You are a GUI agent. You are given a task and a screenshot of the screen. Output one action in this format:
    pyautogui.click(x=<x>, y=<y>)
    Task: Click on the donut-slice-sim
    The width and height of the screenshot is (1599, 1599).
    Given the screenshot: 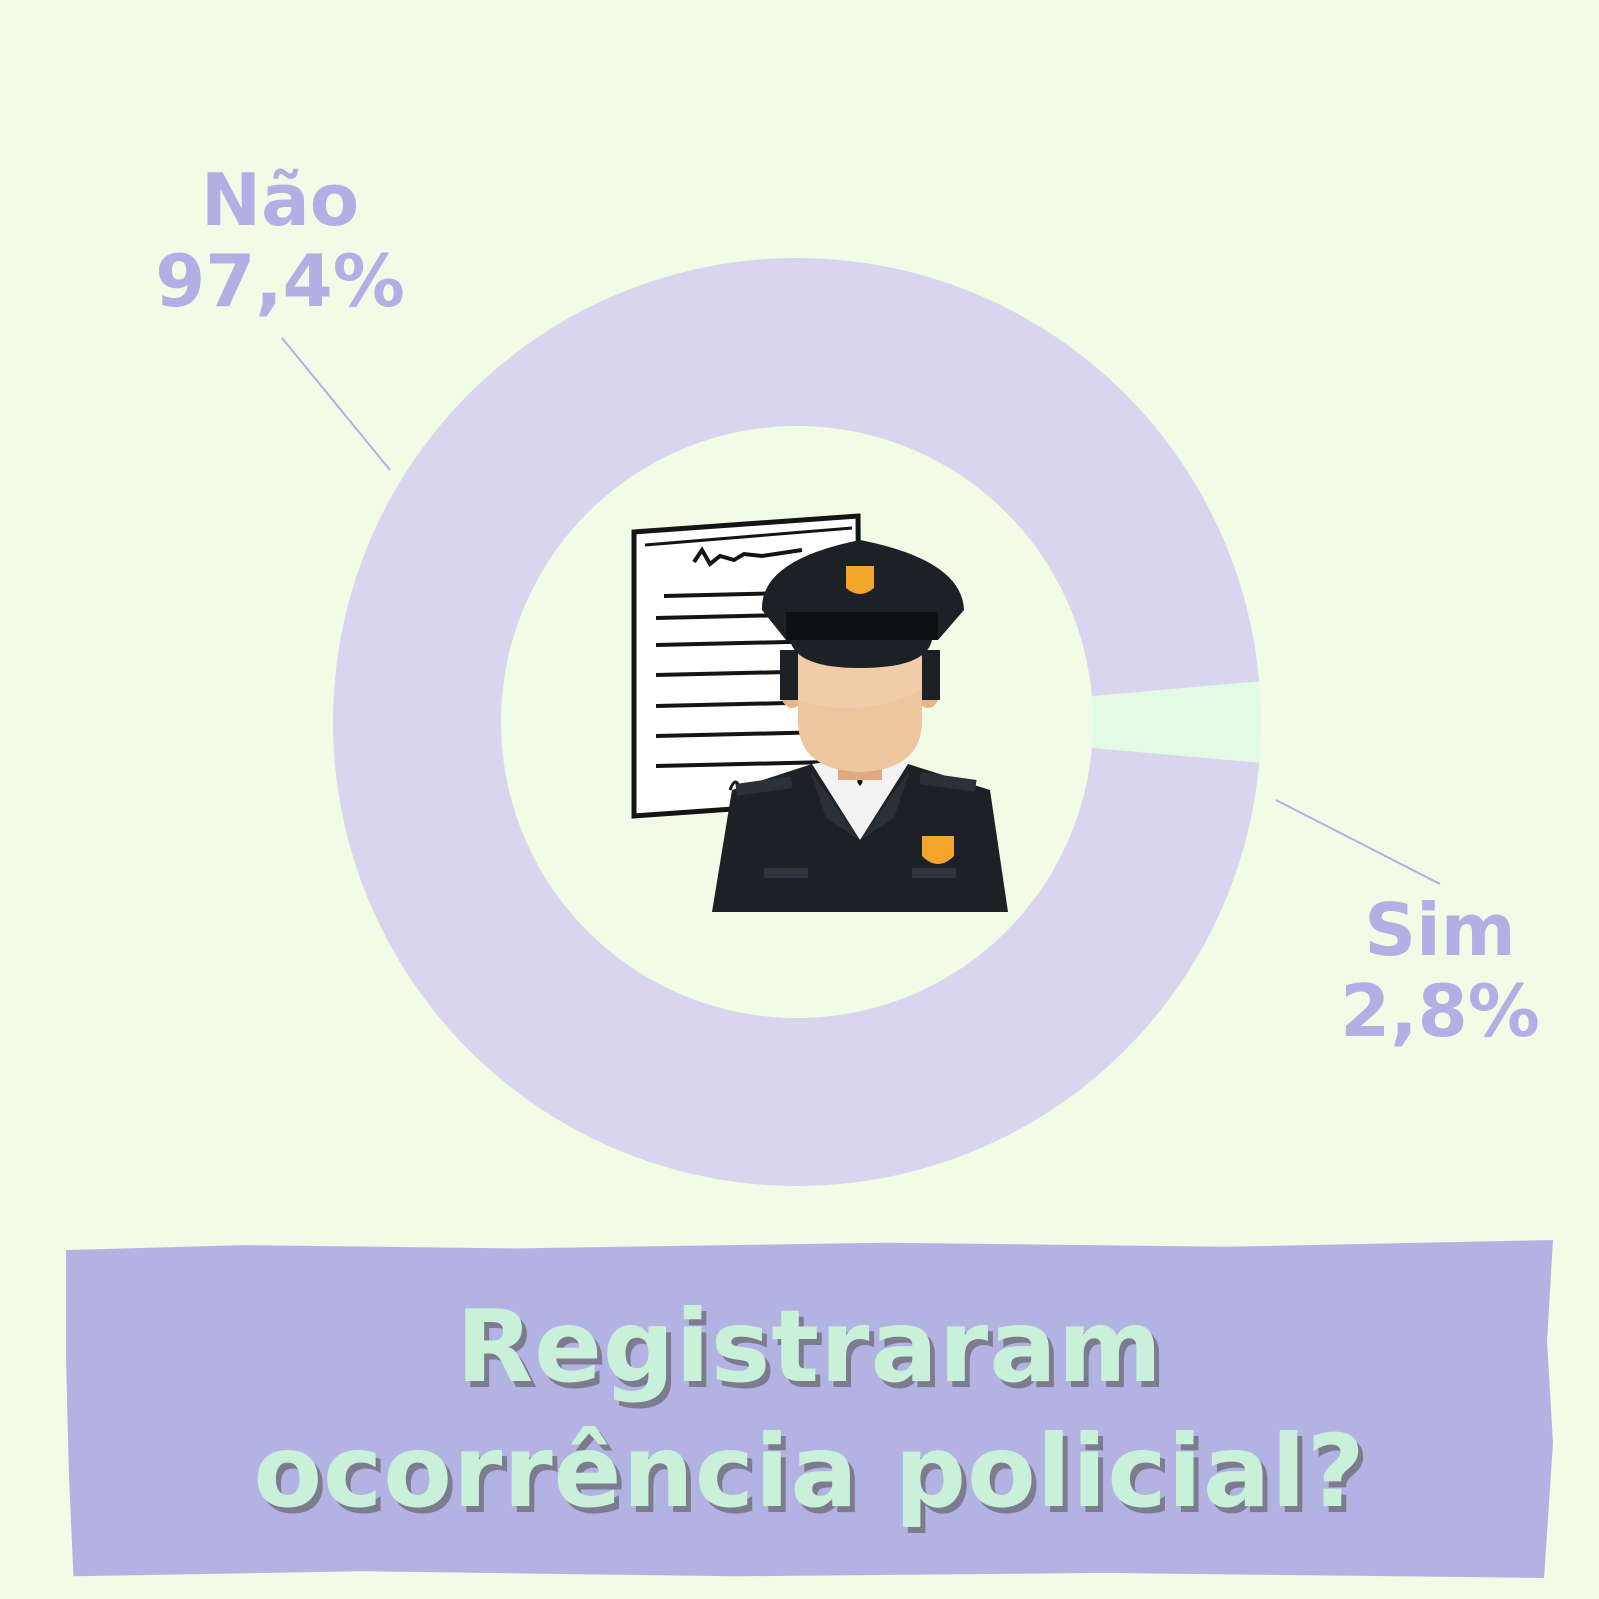 What is the action you would take?
    pyautogui.click(x=1176, y=722)
    